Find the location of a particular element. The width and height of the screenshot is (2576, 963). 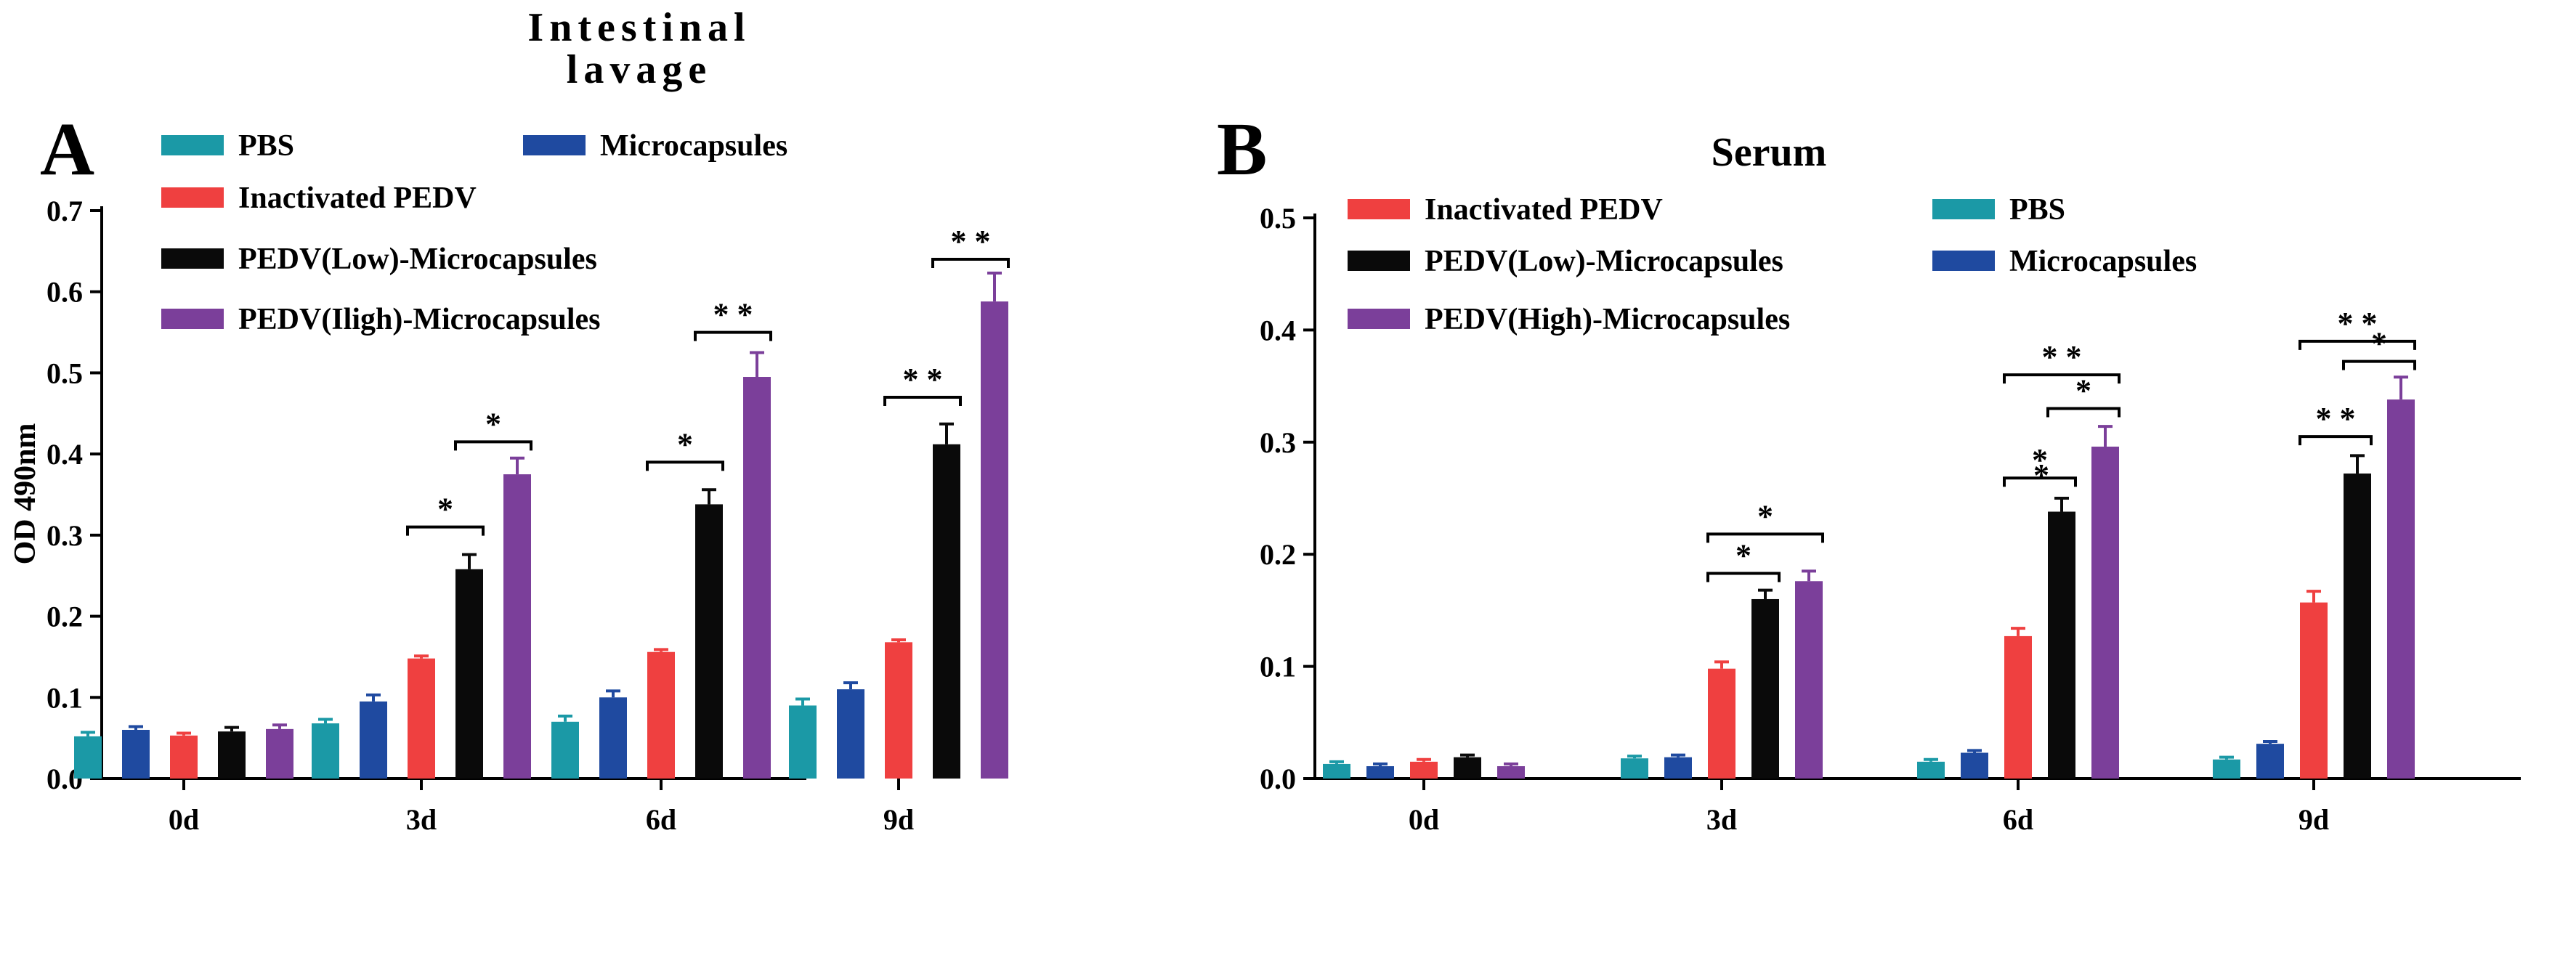

legend-swatch-pedv-low-microcapsules is located at coordinates (192, 258).